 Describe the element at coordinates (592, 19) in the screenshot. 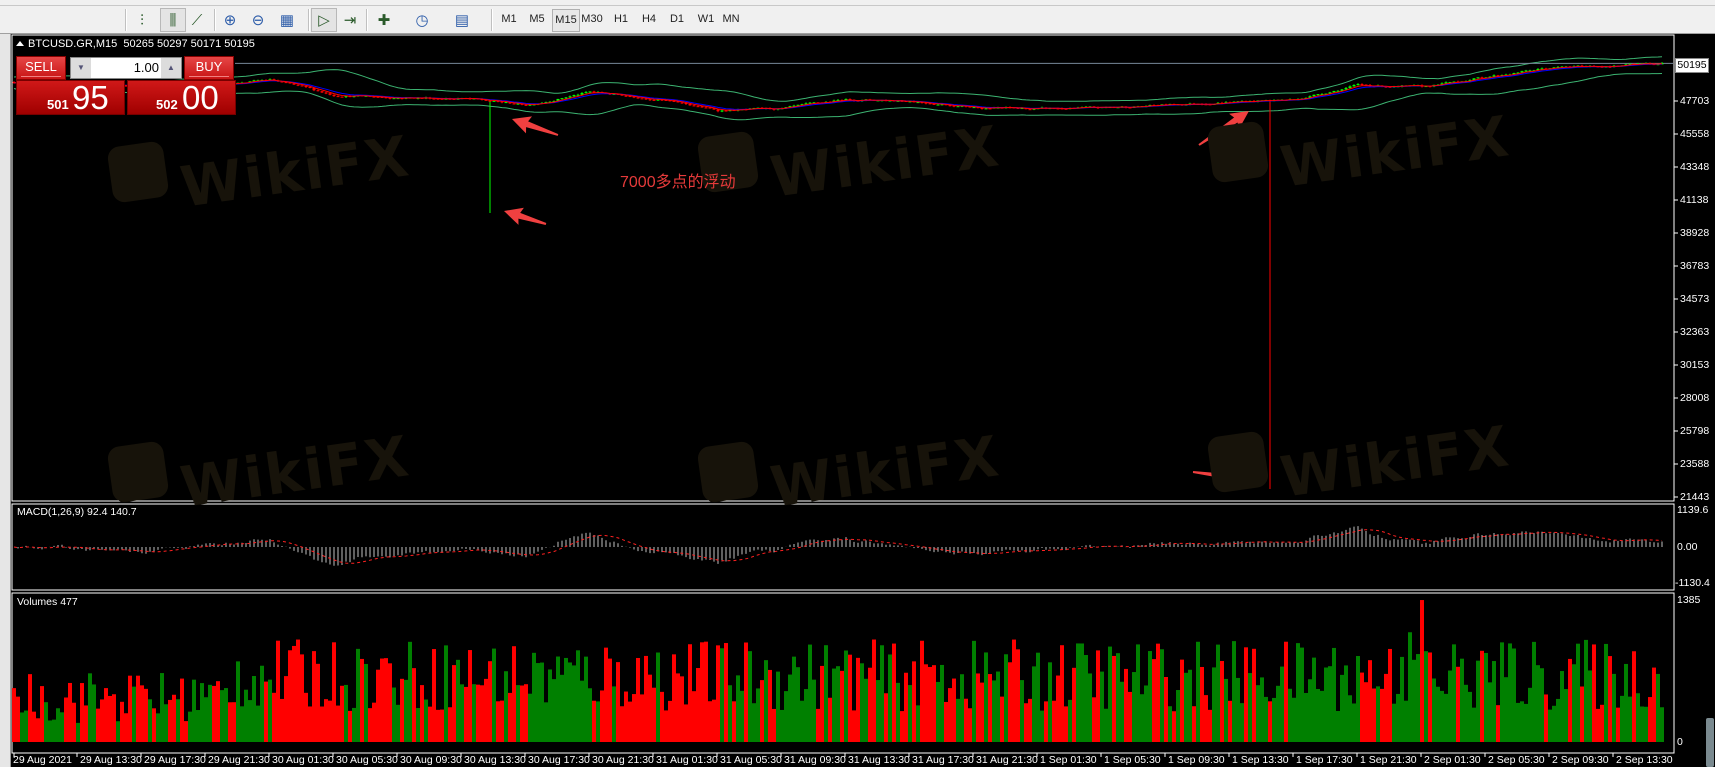

I see `timeframe-m30: M30` at that location.